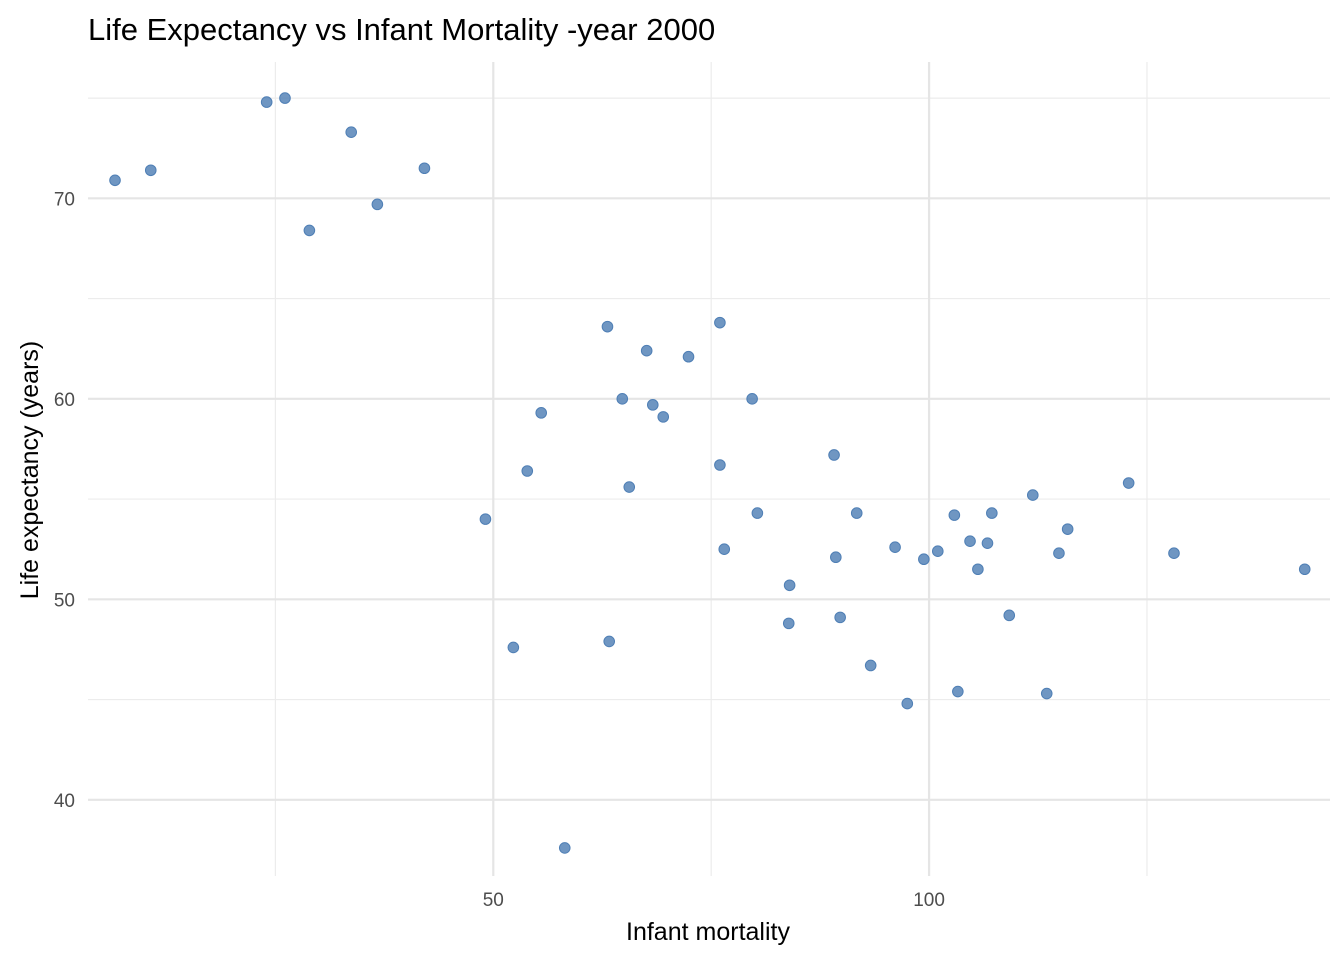  Describe the element at coordinates (64, 500) in the screenshot. I see `y-tick-labels: 40 50 60 70` at that location.